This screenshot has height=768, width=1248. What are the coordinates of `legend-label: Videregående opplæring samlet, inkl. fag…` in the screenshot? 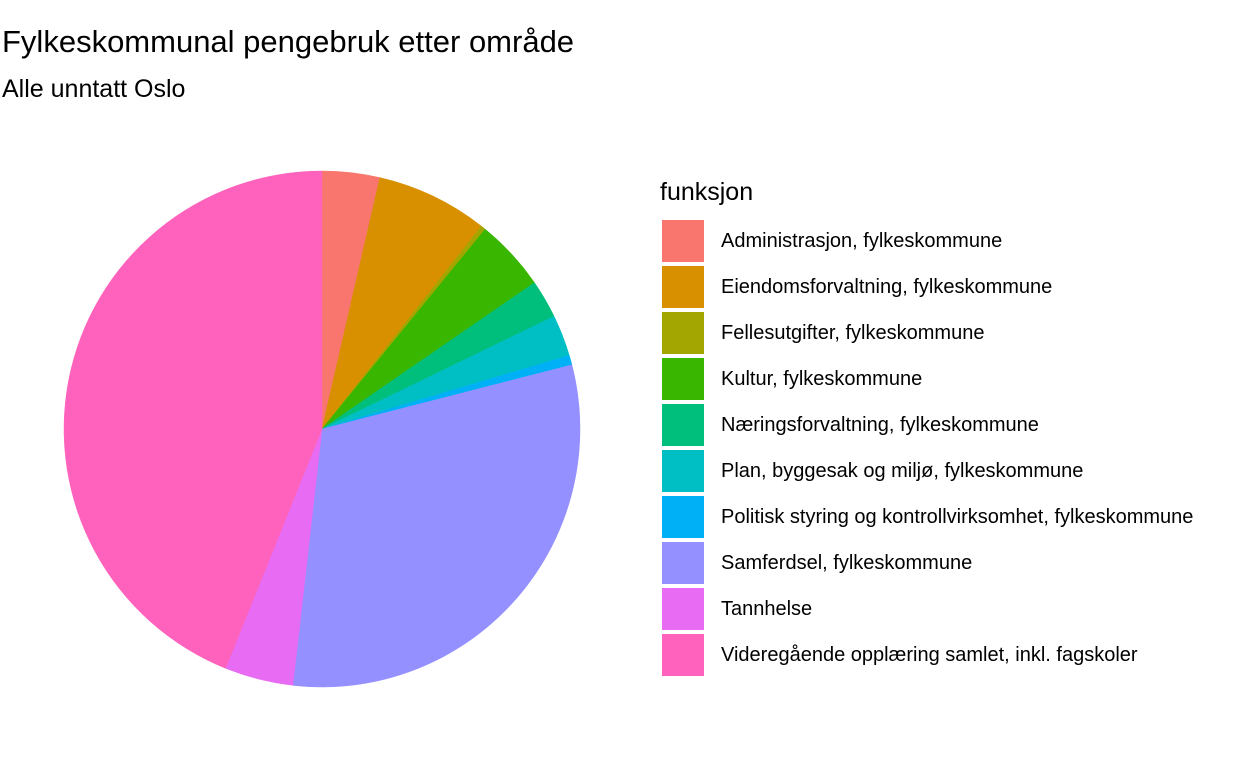 It's located at (929, 655).